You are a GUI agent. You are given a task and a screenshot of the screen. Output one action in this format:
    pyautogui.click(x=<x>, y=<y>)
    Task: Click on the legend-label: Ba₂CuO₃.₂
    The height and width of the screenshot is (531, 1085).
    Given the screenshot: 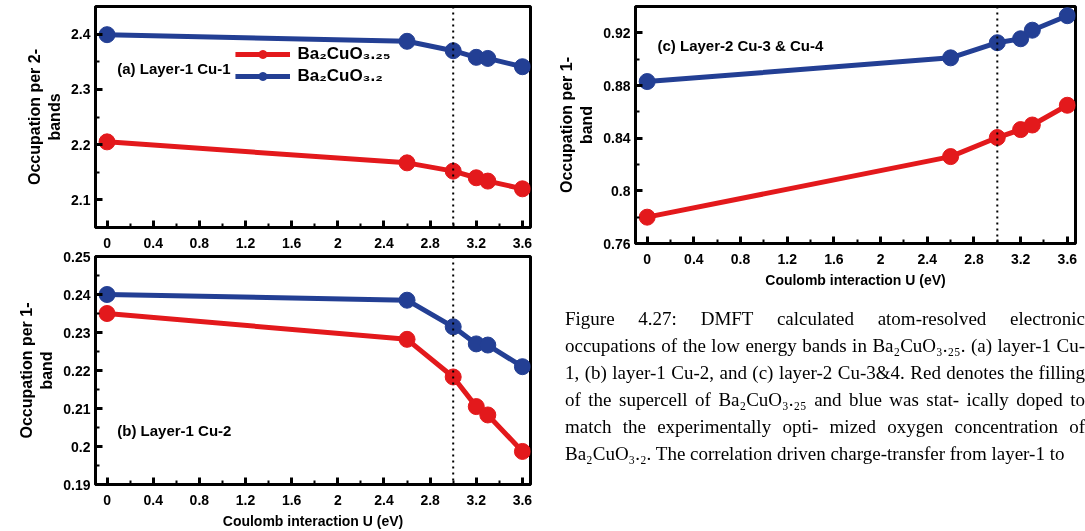 What is the action you would take?
    pyautogui.click(x=340, y=76)
    